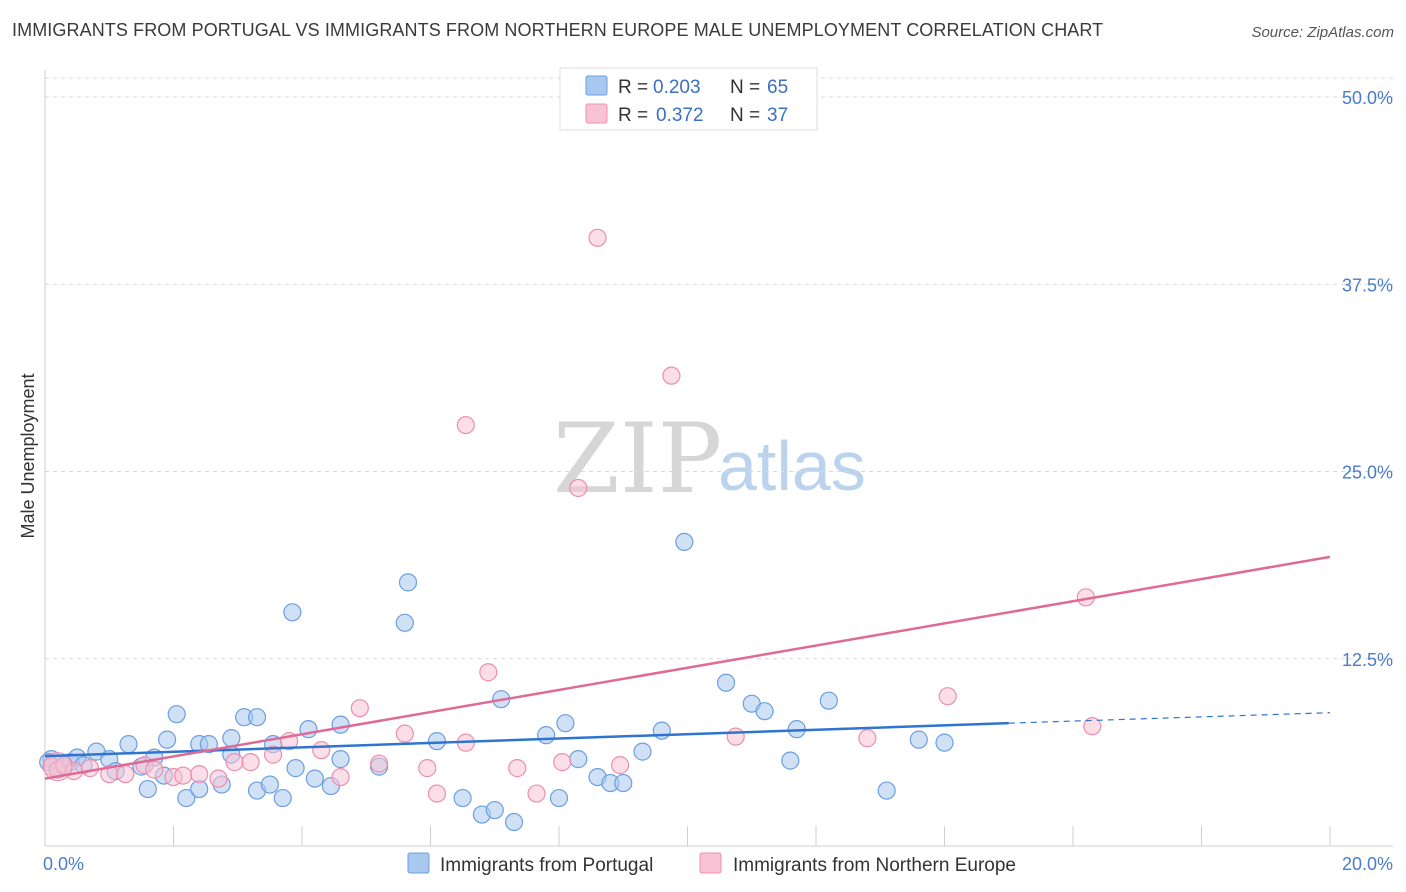 The width and height of the screenshot is (1406, 892). What do you see at coordinates (688, 99) in the screenshot?
I see `legend: R = 0.203 N = 65 R = 0.372 N = 37` at bounding box center [688, 99].